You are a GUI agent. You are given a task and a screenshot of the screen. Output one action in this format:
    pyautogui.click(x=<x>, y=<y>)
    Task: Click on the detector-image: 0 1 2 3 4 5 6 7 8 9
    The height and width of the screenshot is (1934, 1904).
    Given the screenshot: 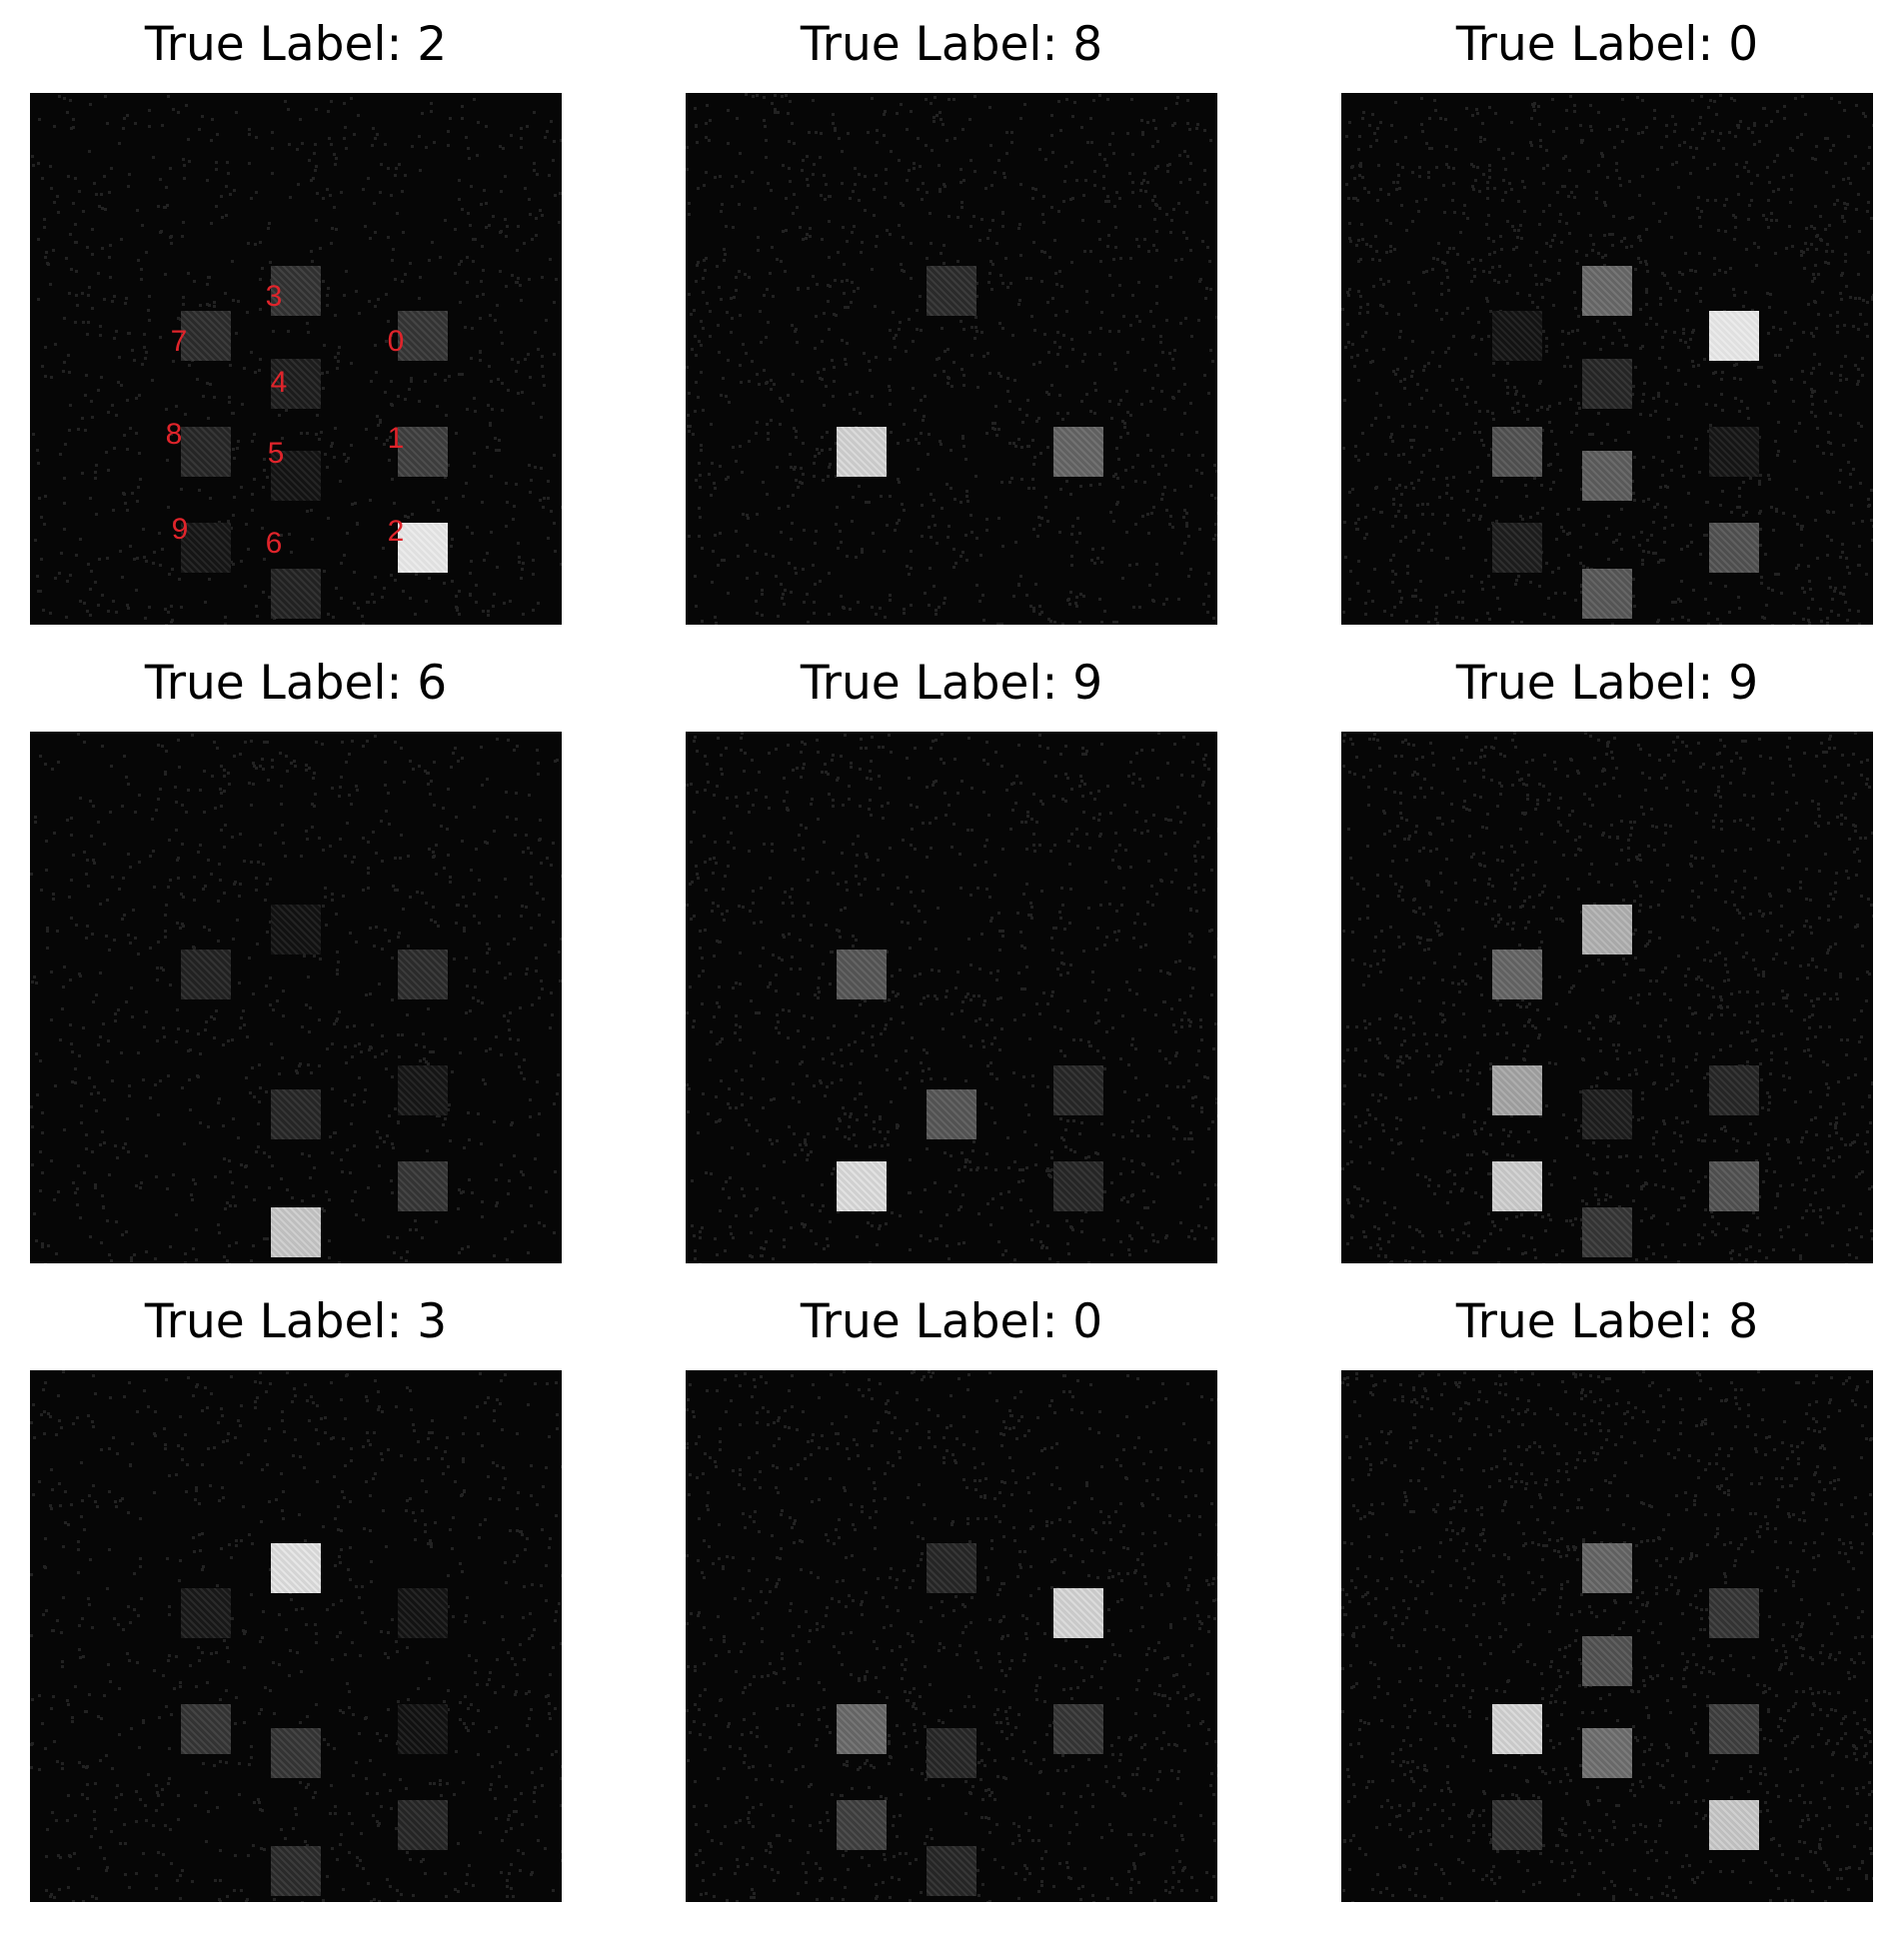 What is the action you would take?
    pyautogui.click(x=296, y=359)
    